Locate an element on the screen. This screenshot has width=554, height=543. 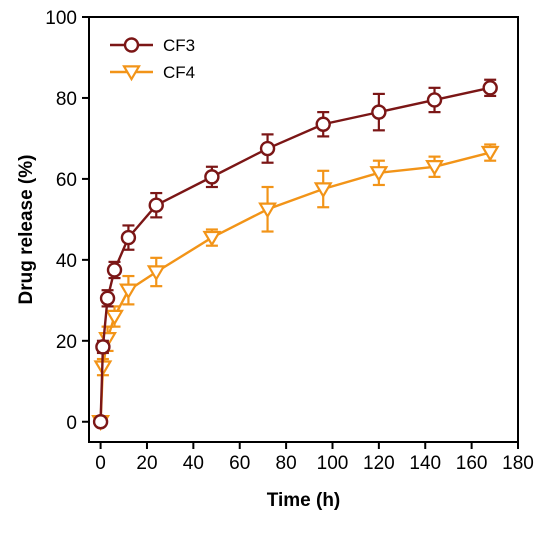
x-tick-label: 80 is located at coordinates (286, 463).